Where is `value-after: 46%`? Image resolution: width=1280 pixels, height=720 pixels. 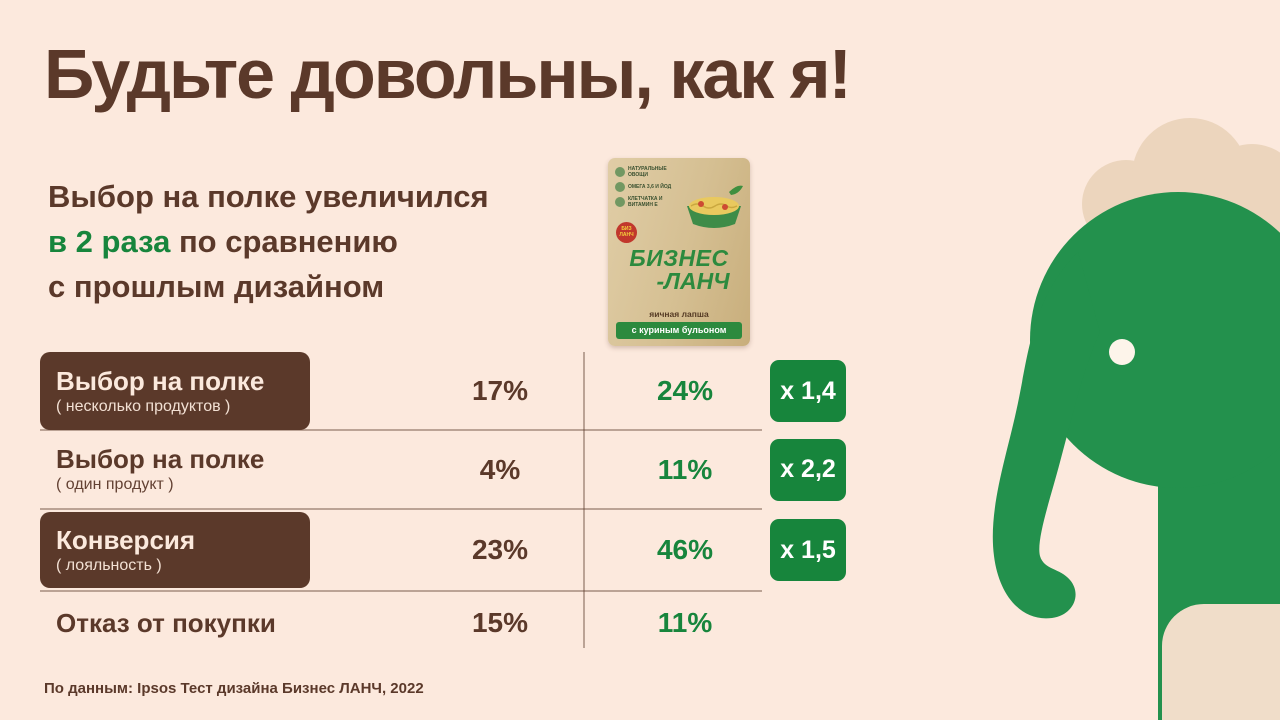
value-after: 46% is located at coordinates (685, 549).